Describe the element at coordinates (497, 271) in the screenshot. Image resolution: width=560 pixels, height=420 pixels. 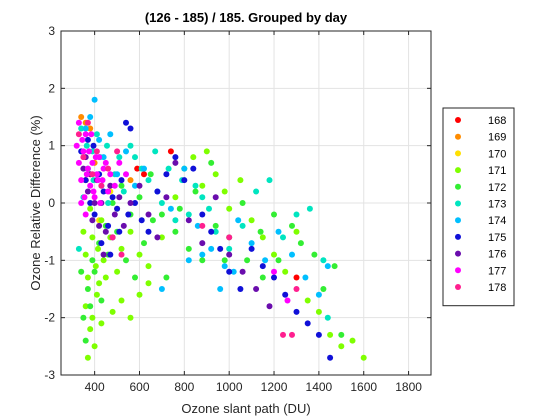
I see `legend-entry: 177` at that location.